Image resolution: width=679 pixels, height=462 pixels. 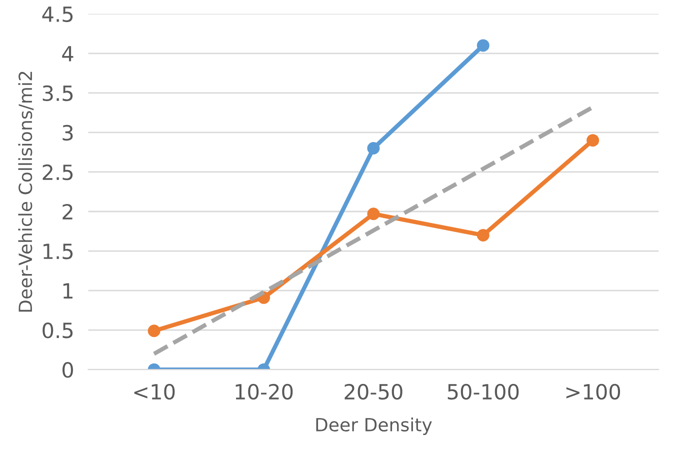 What do you see at coordinates (58, 252) in the screenshot?
I see `y-tick-label: 1.5` at bounding box center [58, 252].